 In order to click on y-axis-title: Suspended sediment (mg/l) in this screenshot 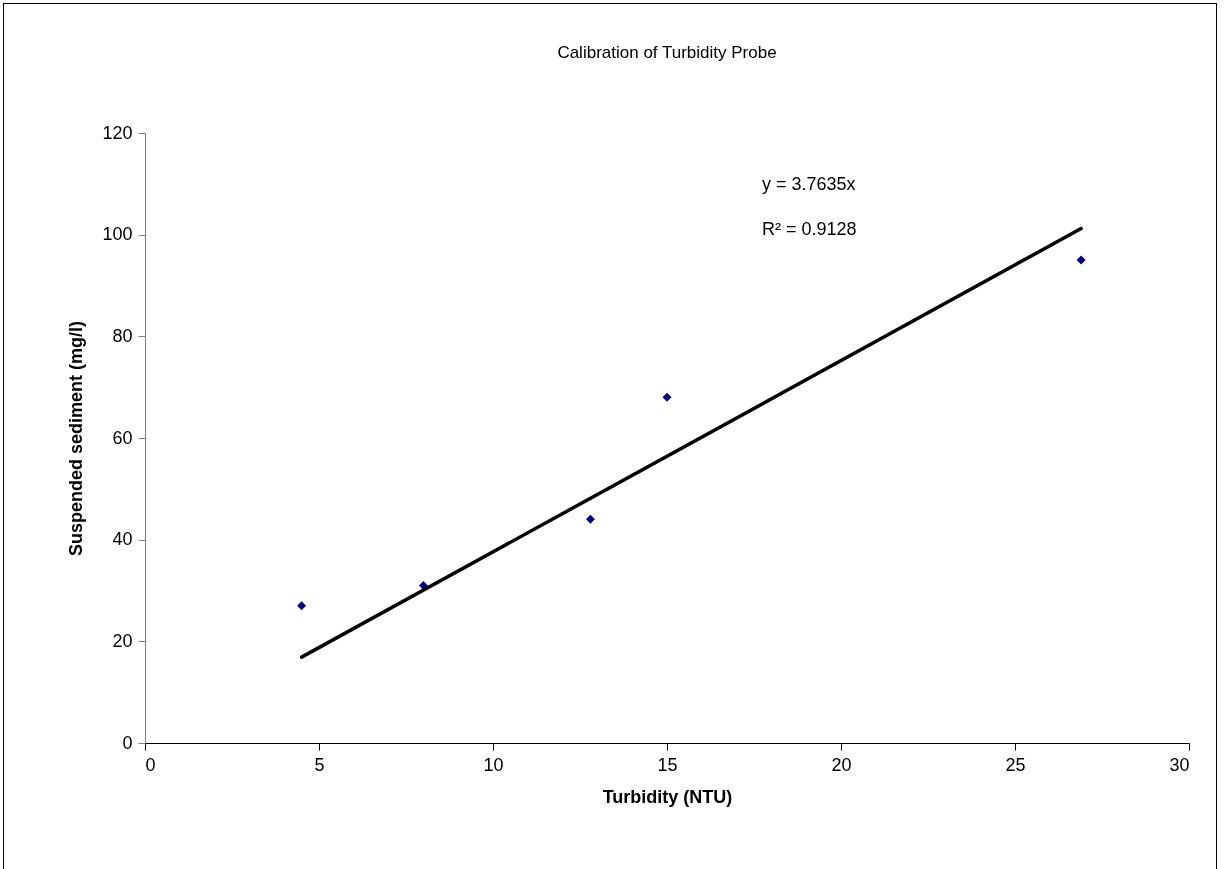, I will do `click(76, 438)`.